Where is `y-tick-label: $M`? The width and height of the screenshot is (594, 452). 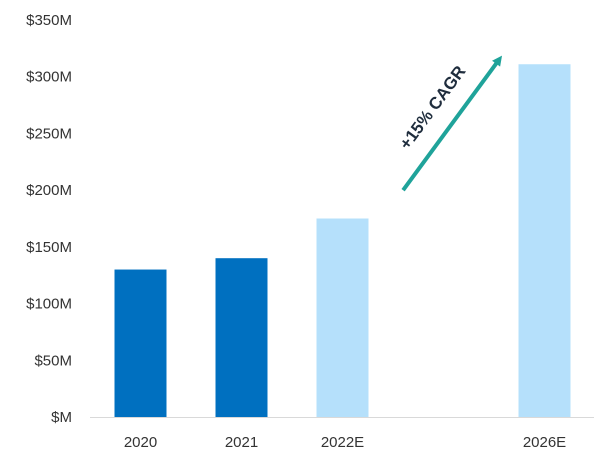
y-tick-label: $M is located at coordinates (61, 417).